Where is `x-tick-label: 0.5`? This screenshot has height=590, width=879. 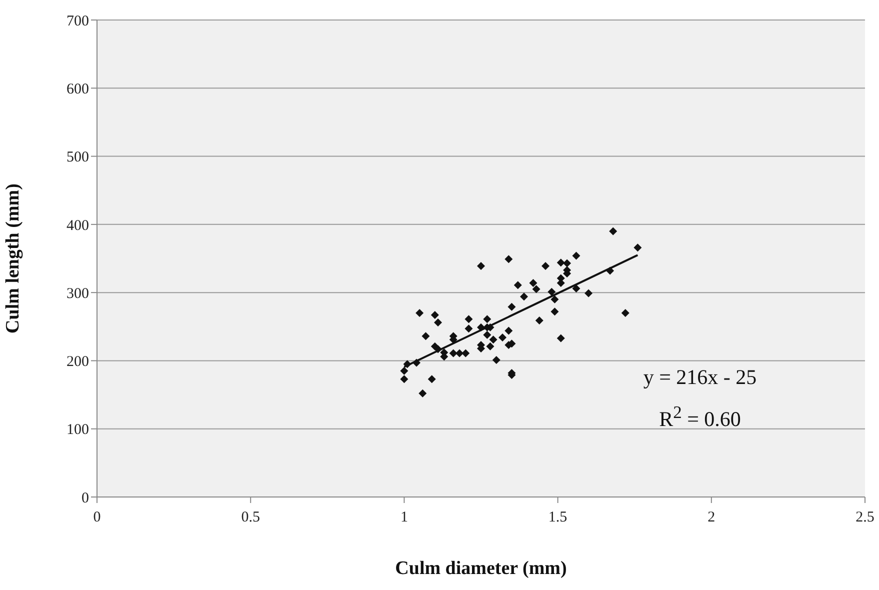 x-tick-label: 0.5 is located at coordinates (250, 518).